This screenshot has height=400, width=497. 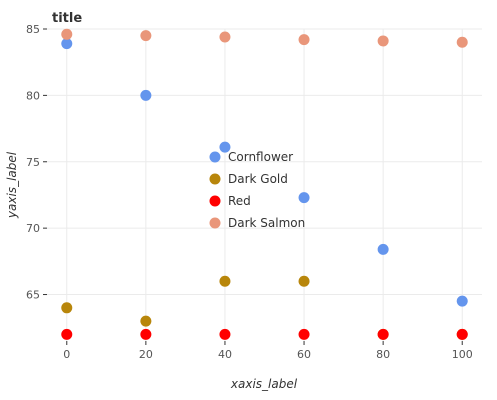 I want to click on legend-item: Red, so click(x=230, y=201).